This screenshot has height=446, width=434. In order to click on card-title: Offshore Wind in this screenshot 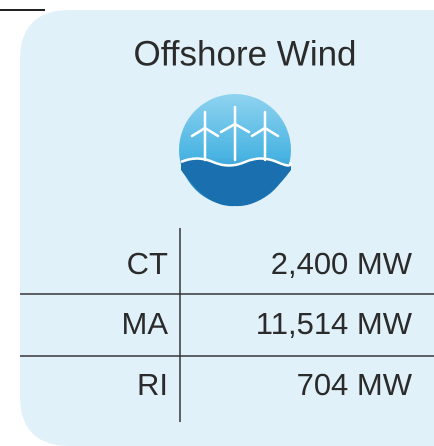, I will do `click(244, 53)`.